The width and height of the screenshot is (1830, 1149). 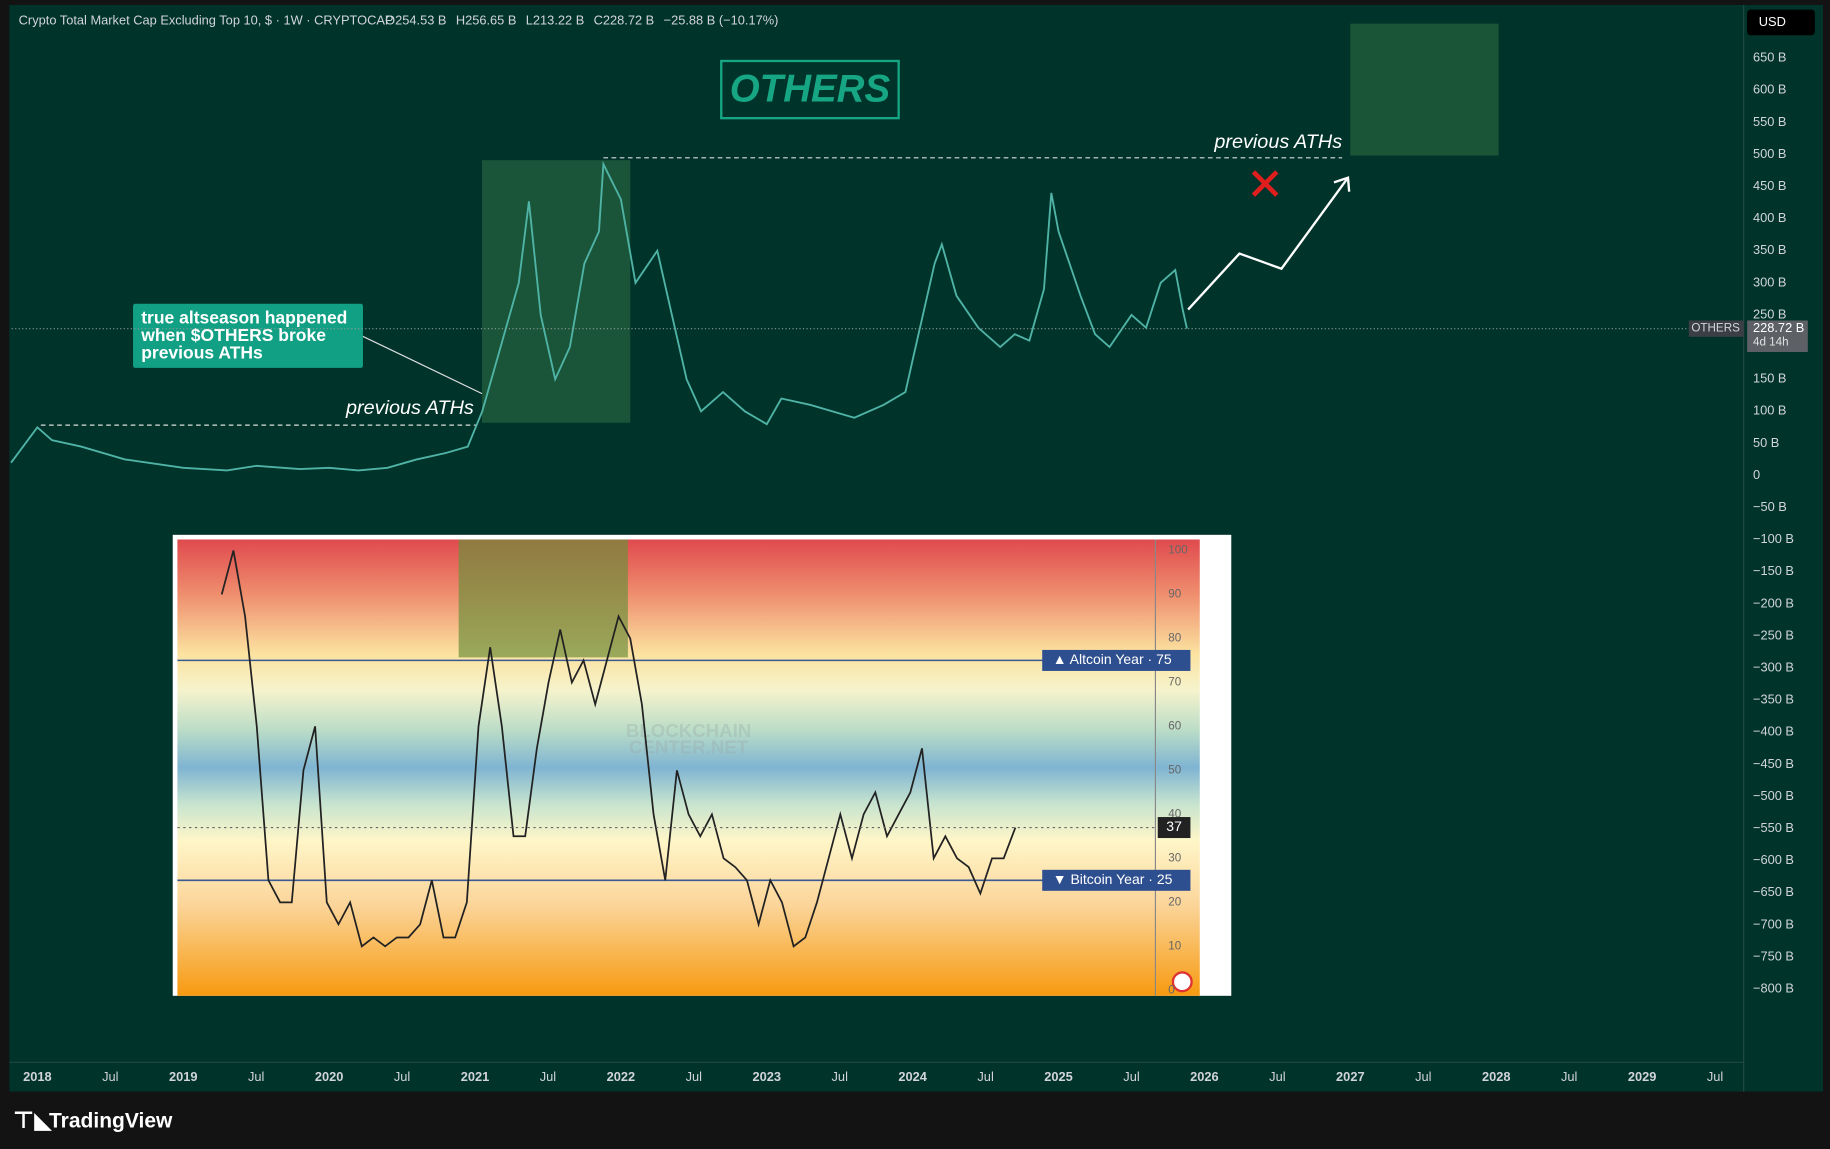 I want to click on y-tick-label: −350 B, so click(x=1773, y=699).